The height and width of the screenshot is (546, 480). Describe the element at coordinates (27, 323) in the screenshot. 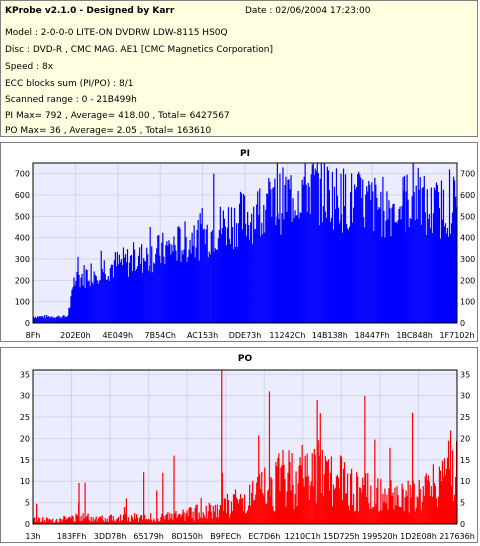

I see `y-tick-label-left: 0` at that location.